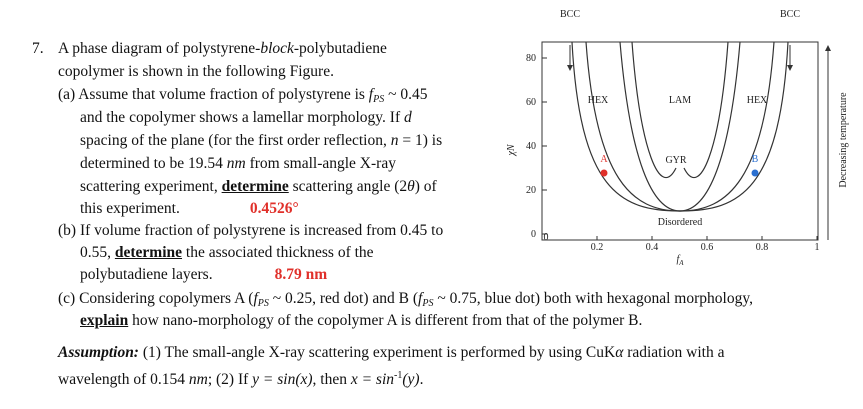 This screenshot has height=409, width=863. I want to click on x-tick-label: 0.4, so click(652, 247).